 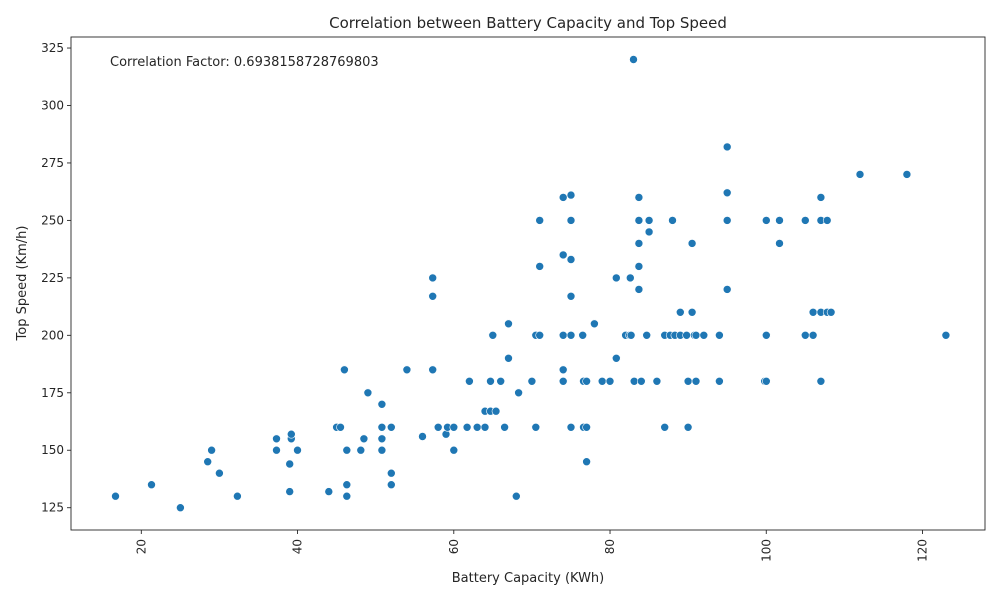 I want to click on x-tick-label: 60, so click(x=454, y=546).